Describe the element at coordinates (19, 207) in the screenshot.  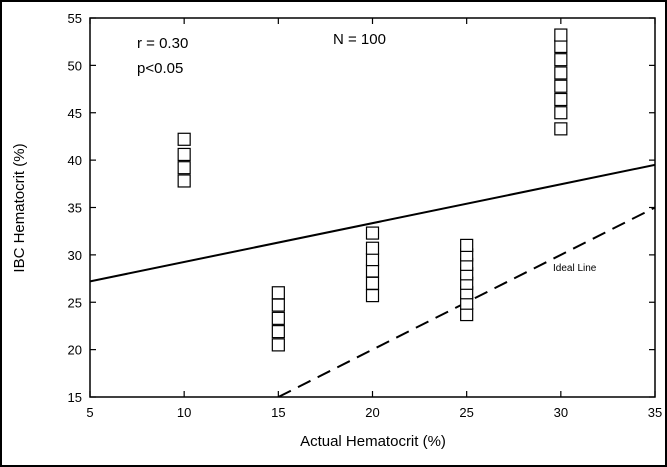
I see `y-axis-title: IBC Hematocrit (%)` at that location.